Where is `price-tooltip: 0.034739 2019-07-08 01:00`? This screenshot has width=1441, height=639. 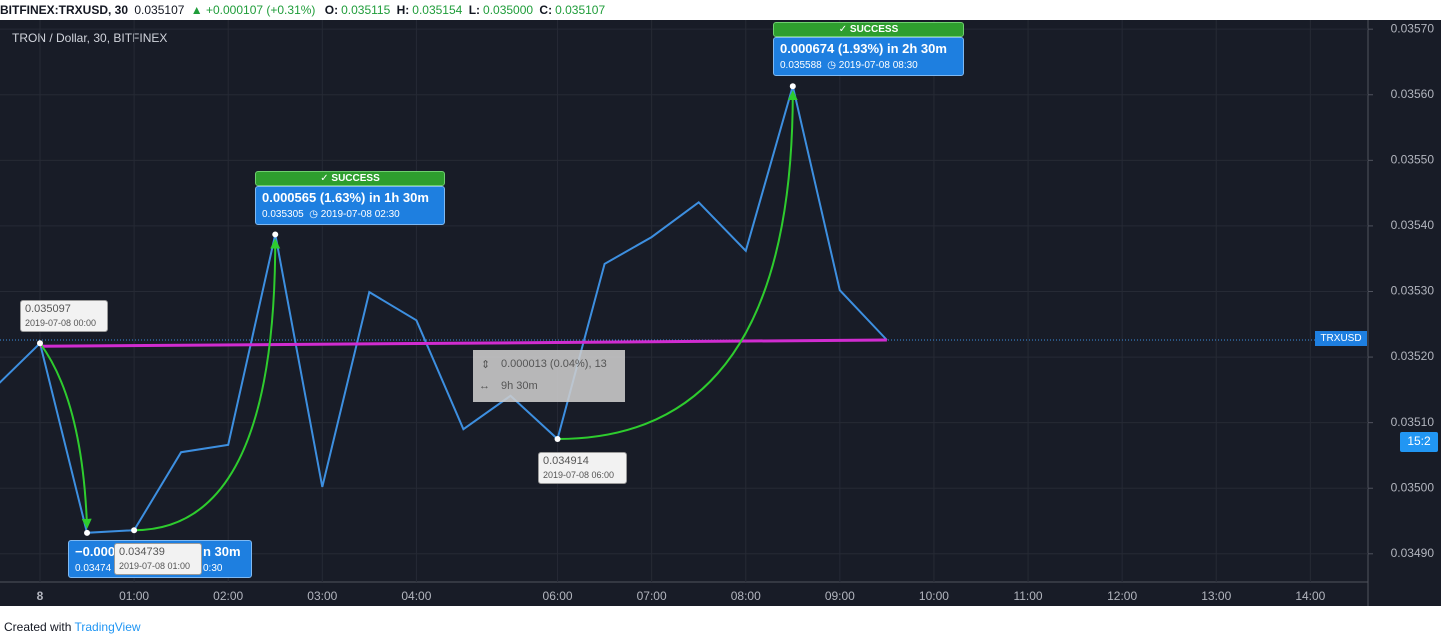 price-tooltip: 0.034739 2019-07-08 01:00 is located at coordinates (158, 559).